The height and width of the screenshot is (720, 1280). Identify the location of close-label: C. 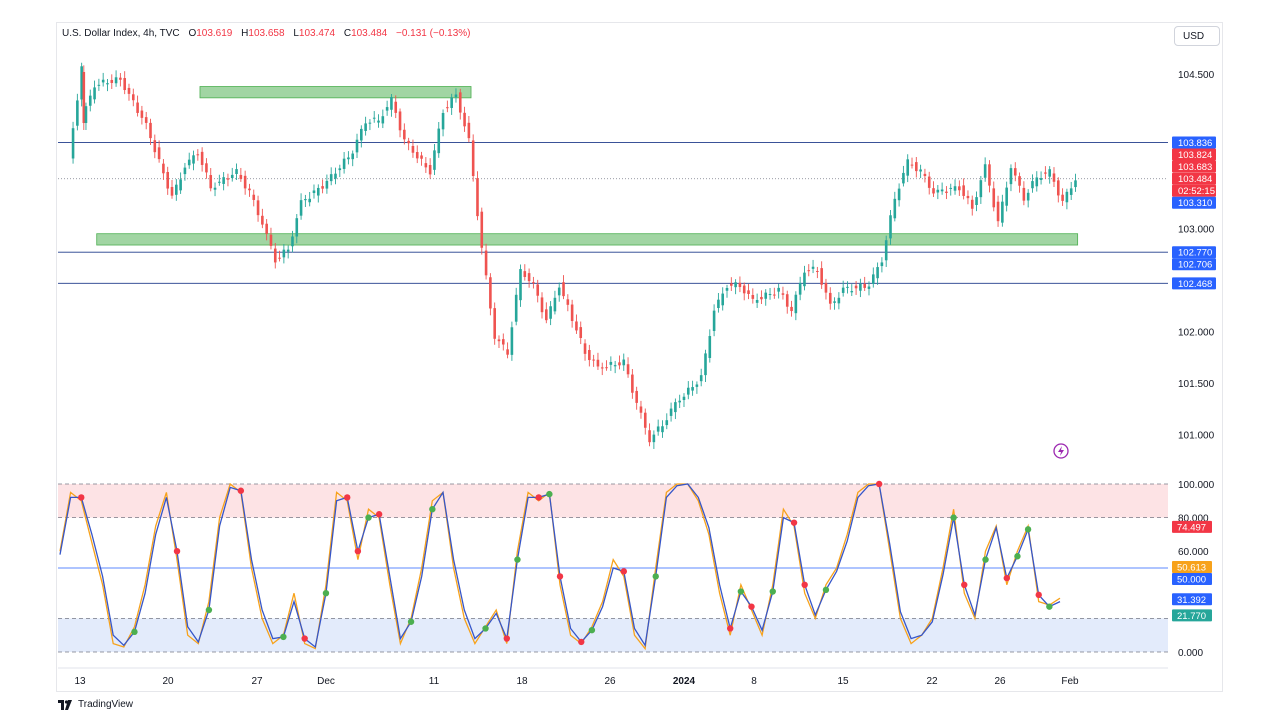
(347, 33).